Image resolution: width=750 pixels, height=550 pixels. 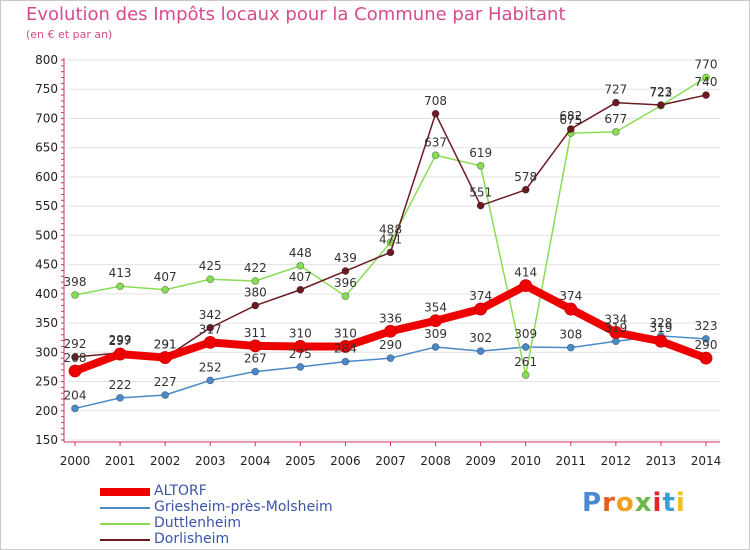 What do you see at coordinates (480, 338) in the screenshot?
I see `data-label-griesheim-pres-molsheim-2009: 302` at bounding box center [480, 338].